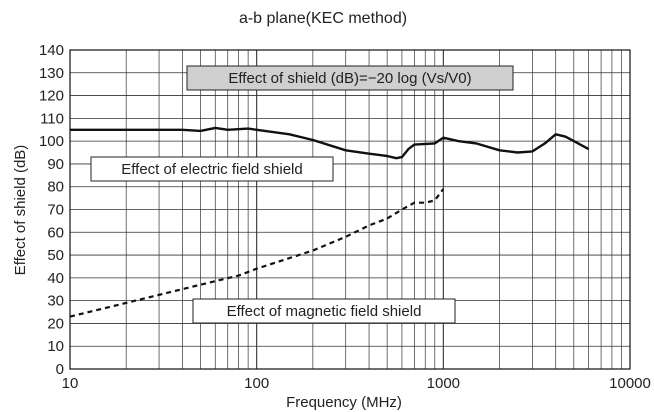 The width and height of the screenshot is (654, 412). Describe the element at coordinates (55, 255) in the screenshot. I see `y-tick-label: 50` at that location.